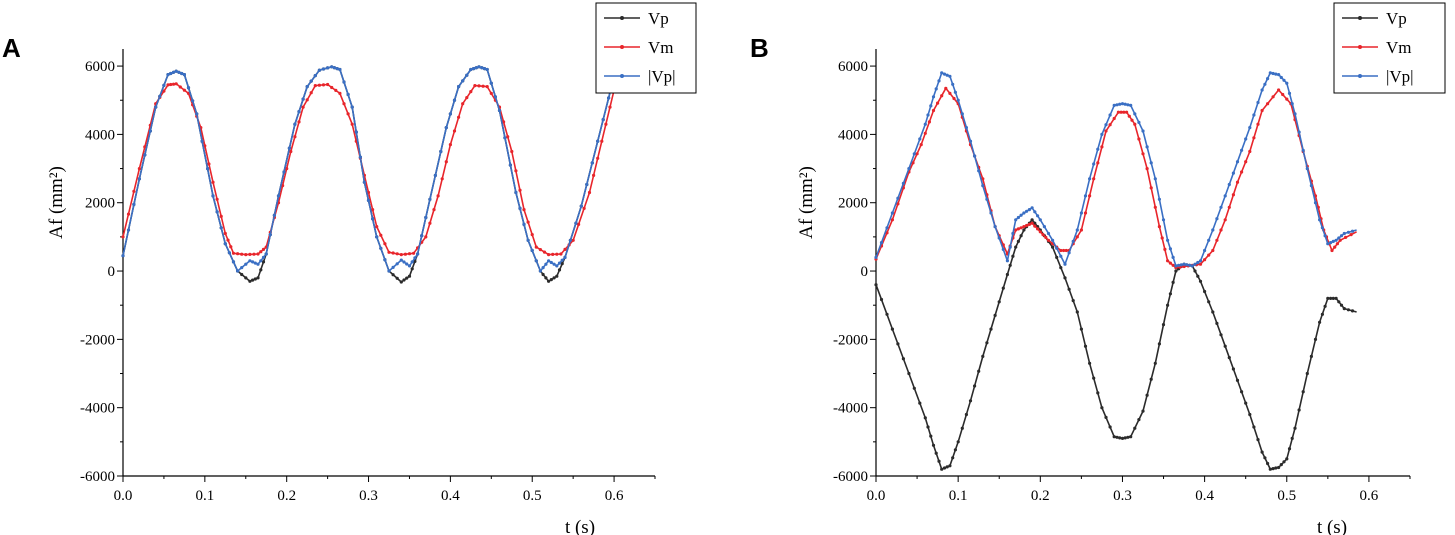  Describe the element at coordinates (622, 76) in the screenshot. I see `legend-marker-absVp` at that location.